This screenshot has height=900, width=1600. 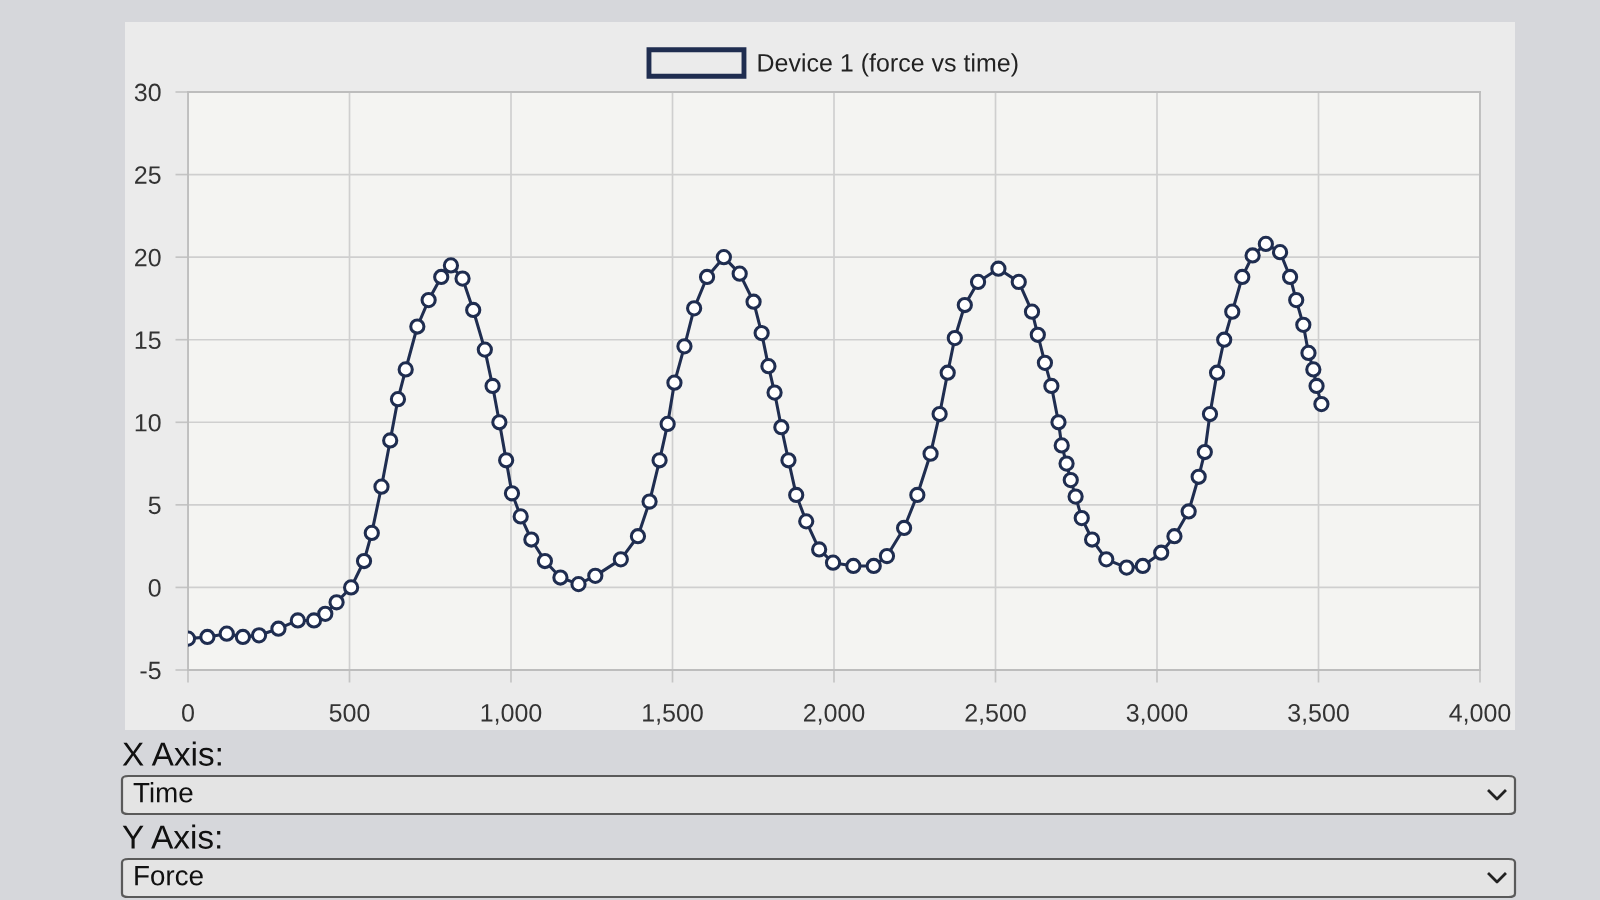 What do you see at coordinates (171, 836) in the screenshot?
I see `text: Y Axis:` at bounding box center [171, 836].